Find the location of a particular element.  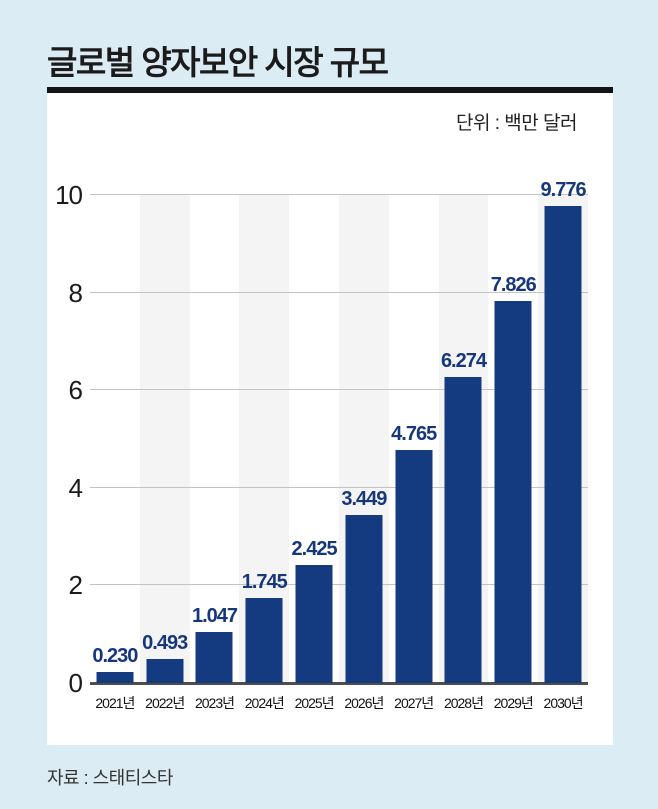

x-axis-label: 2029년 is located at coordinates (513, 703).